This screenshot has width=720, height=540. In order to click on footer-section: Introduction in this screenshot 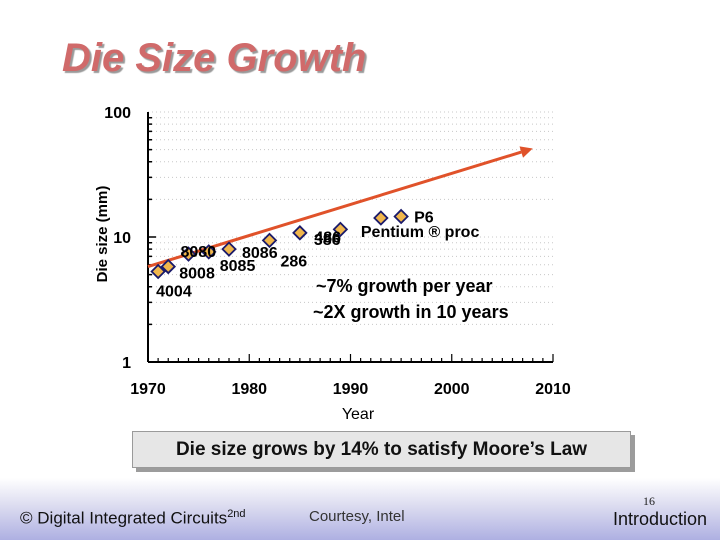, I will do `click(660, 519)`.